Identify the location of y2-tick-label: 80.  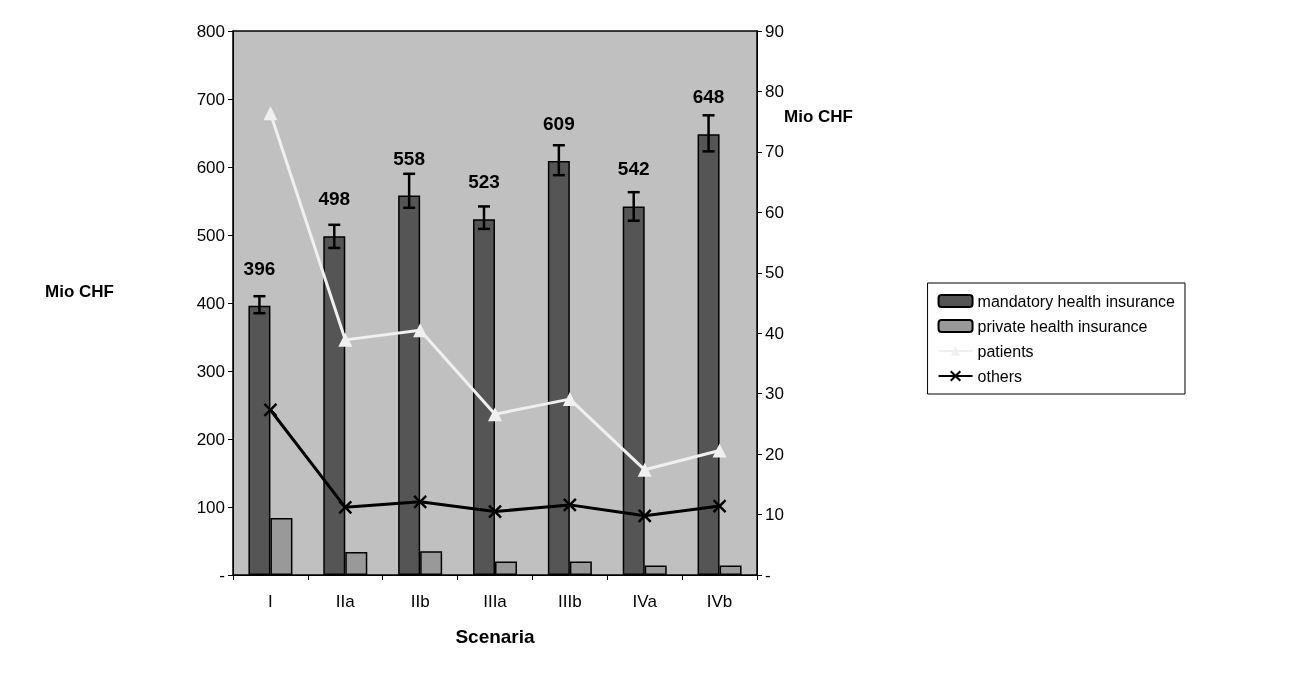
(774, 91).